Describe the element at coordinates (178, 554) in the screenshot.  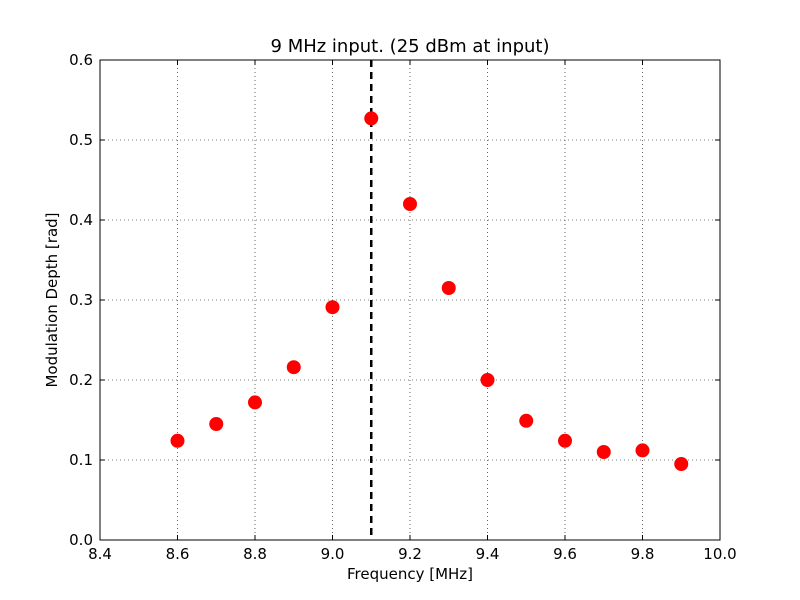
I see `x-tick-label: 8.6` at that location.